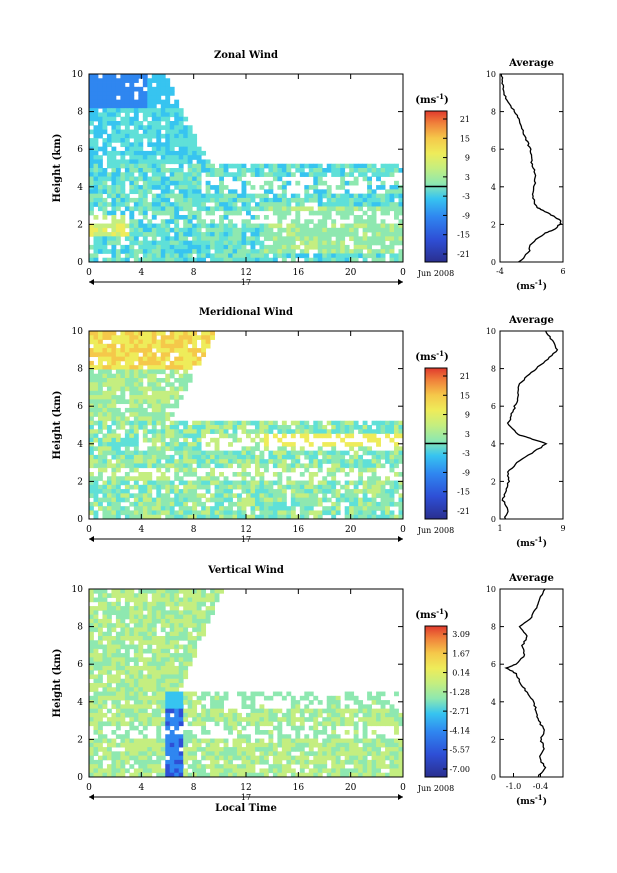  What do you see at coordinates (493, 369) in the screenshot?
I see `avg-y-tick-label: 8` at bounding box center [493, 369].